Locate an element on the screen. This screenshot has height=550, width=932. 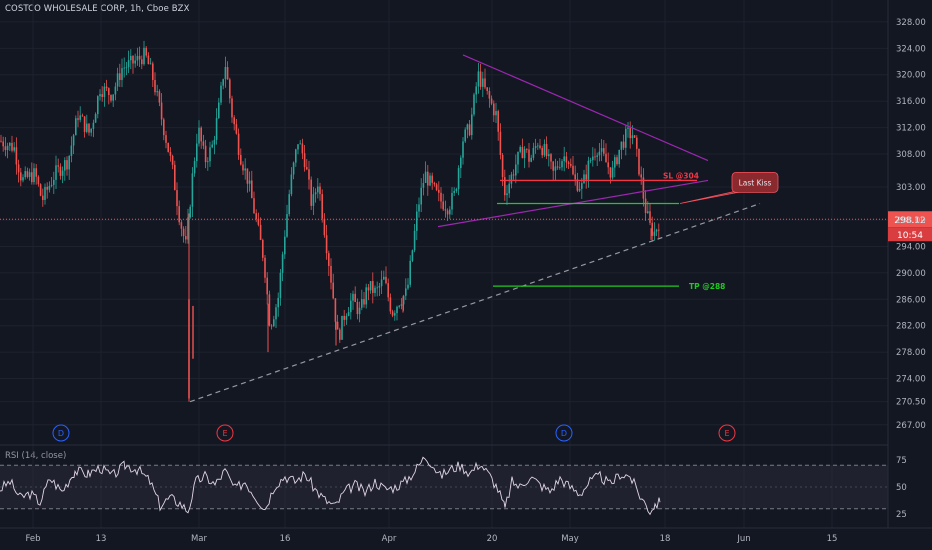
countdown-tag is located at coordinates (910, 234).